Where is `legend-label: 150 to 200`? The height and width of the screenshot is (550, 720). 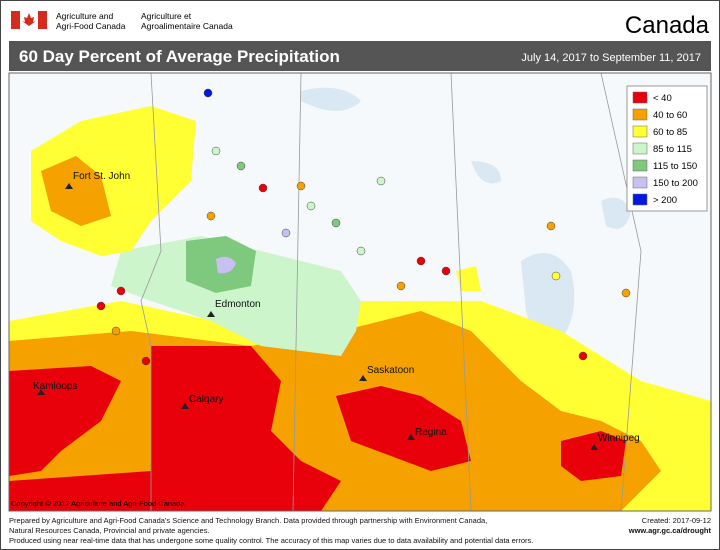
legend-label: 150 to 200 is located at coordinates (675, 183).